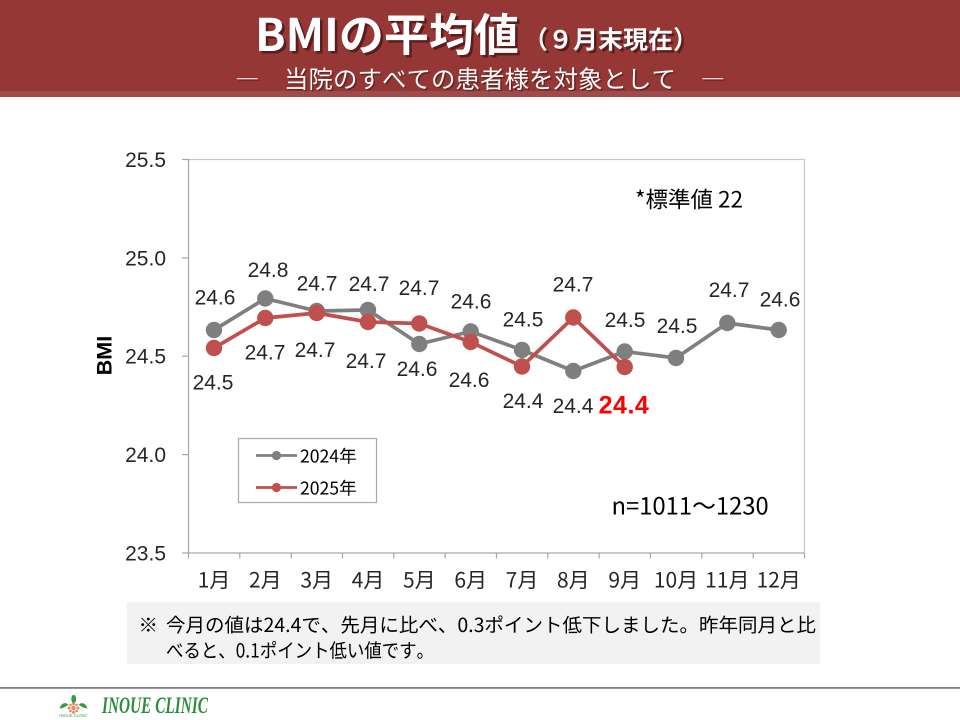  I want to click on svg-text: 25.5, so click(145, 160).